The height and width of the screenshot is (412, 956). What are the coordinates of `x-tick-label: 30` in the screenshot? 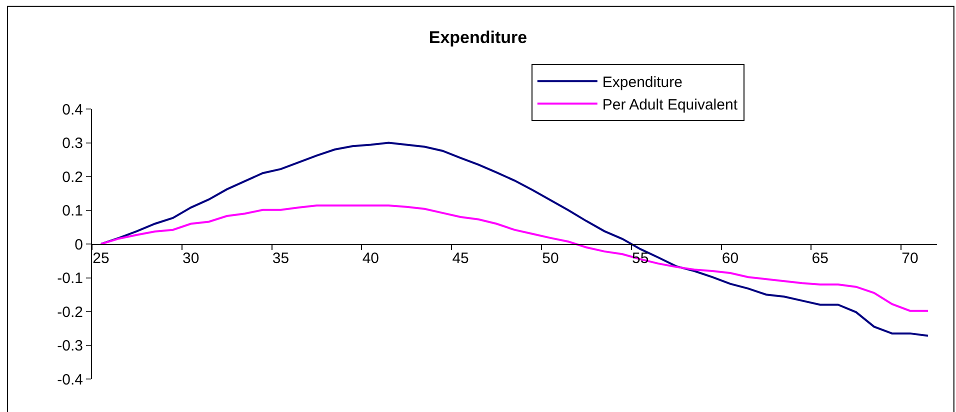 It's located at (191, 258).